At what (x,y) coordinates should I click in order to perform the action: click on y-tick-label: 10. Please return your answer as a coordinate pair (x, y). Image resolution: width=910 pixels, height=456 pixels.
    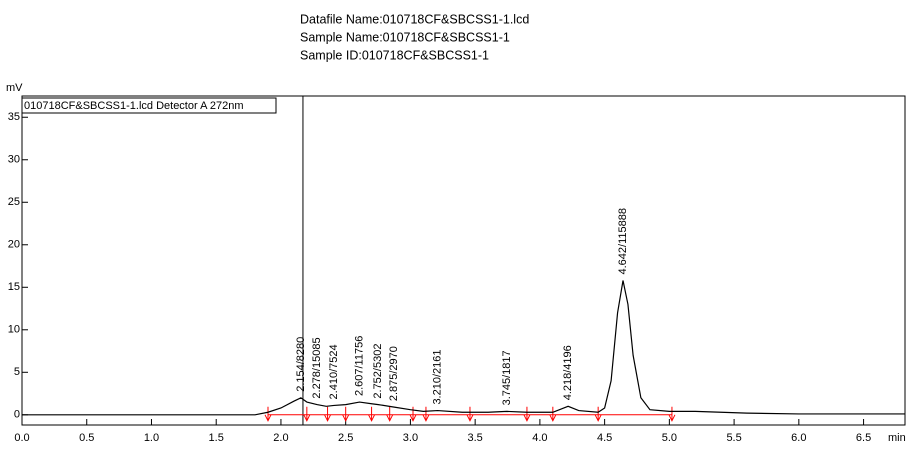
    Looking at the image, I should click on (14, 330).